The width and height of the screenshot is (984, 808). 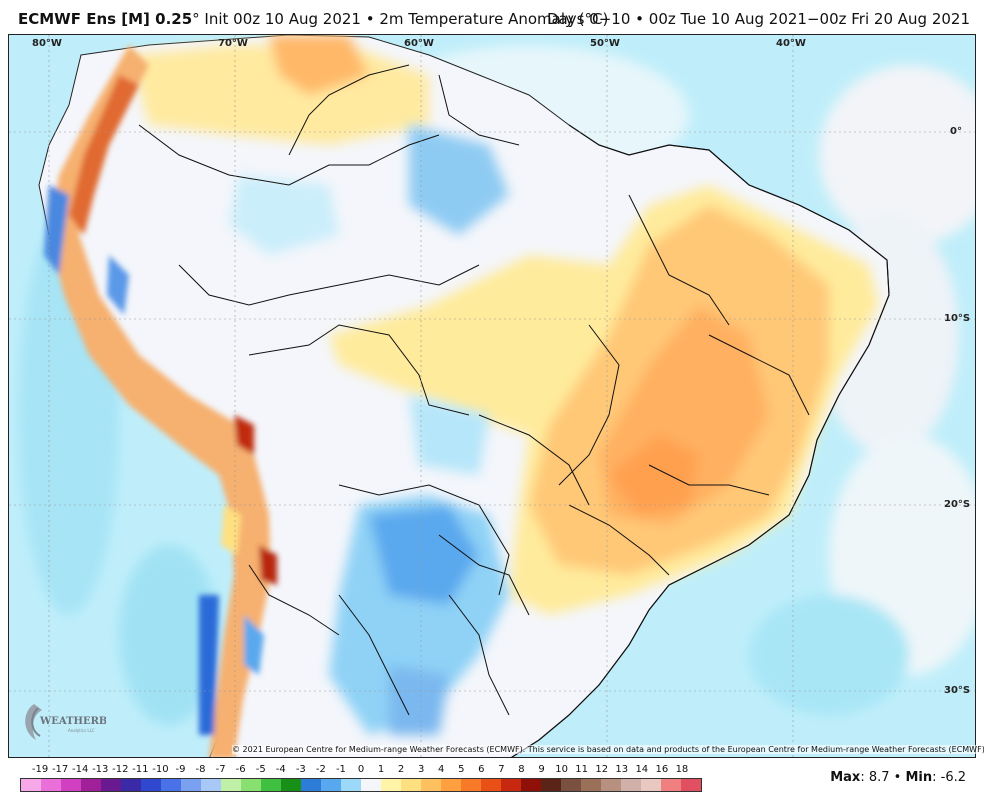 What do you see at coordinates (240, 769) in the screenshot?
I see `colorbar-tick-label: -6` at bounding box center [240, 769].